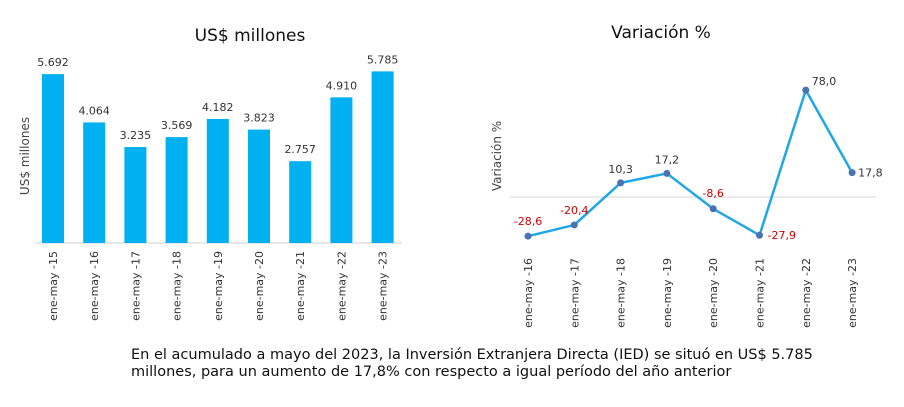 The height and width of the screenshot is (407, 904). I want to click on line-x-tick-label: ene-may -22, so click(806, 293).